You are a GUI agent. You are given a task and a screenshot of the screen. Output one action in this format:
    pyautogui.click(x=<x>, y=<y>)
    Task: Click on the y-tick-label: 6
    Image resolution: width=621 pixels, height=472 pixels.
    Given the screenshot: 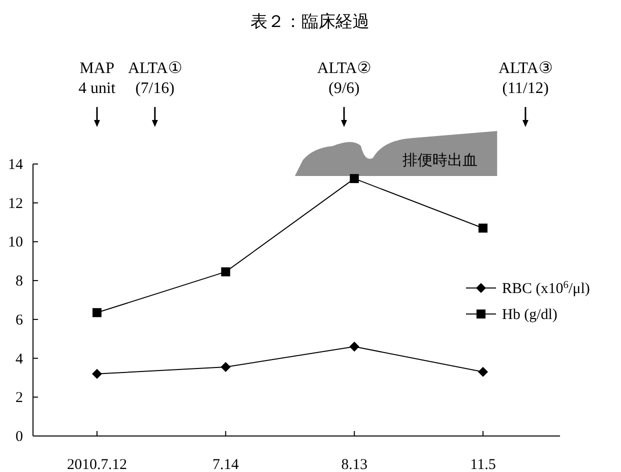 What is the action you would take?
    pyautogui.click(x=20, y=320)
    